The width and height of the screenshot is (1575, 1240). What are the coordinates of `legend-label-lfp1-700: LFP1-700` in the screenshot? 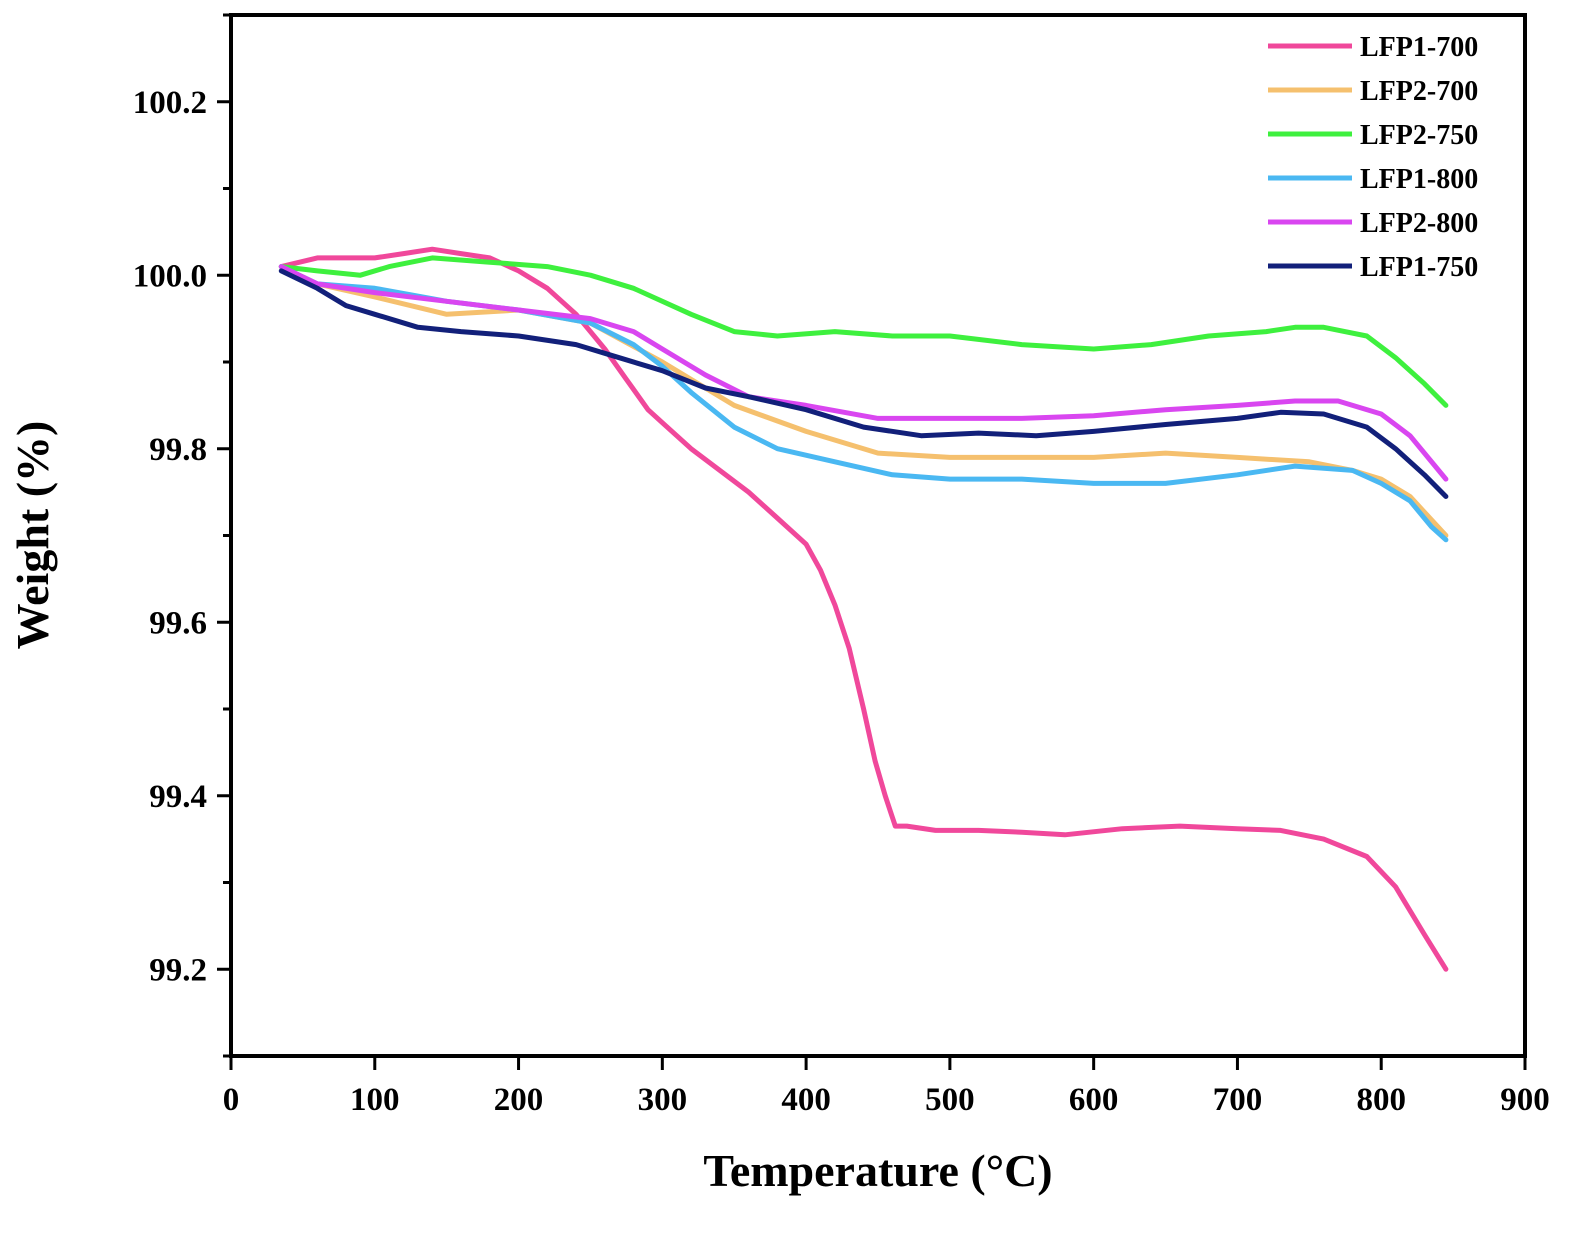 It's located at (1419, 47).